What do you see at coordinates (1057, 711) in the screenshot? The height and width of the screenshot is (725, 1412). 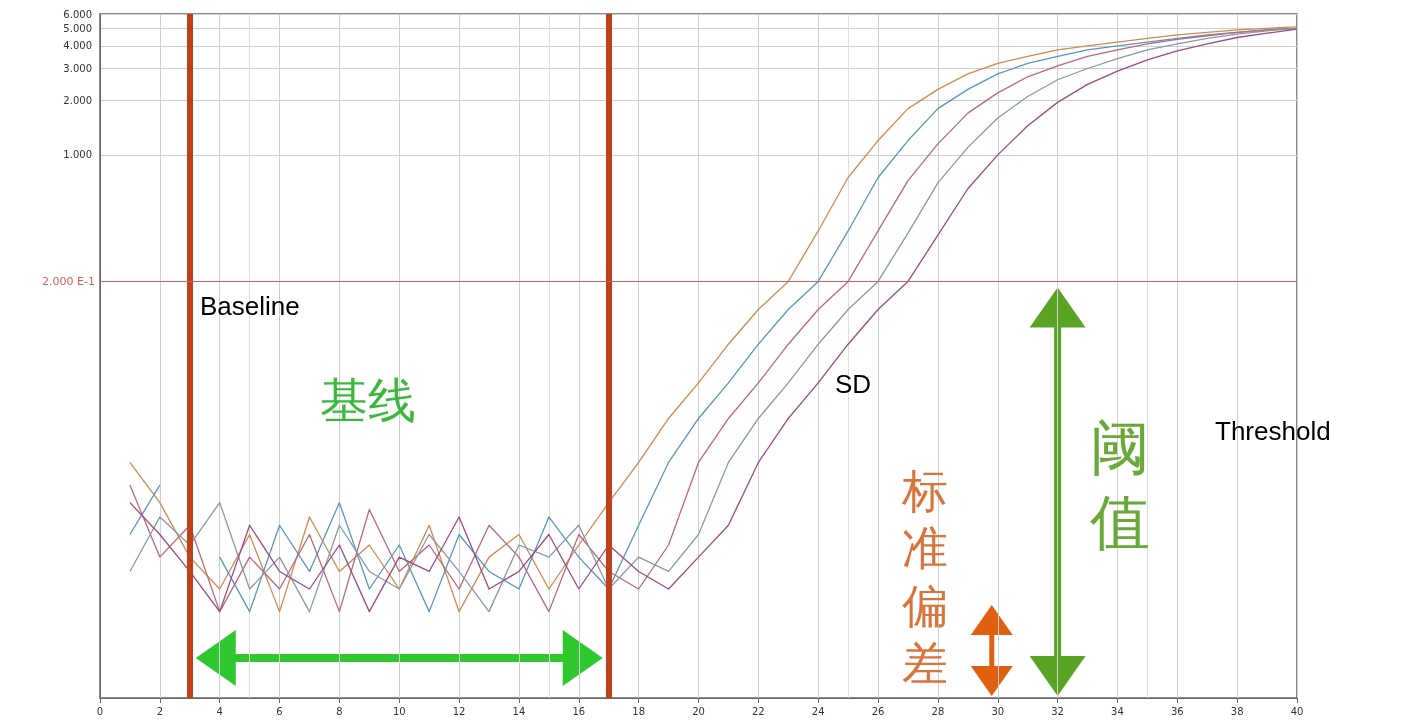 I see `x-tick-label: 32` at bounding box center [1057, 711].